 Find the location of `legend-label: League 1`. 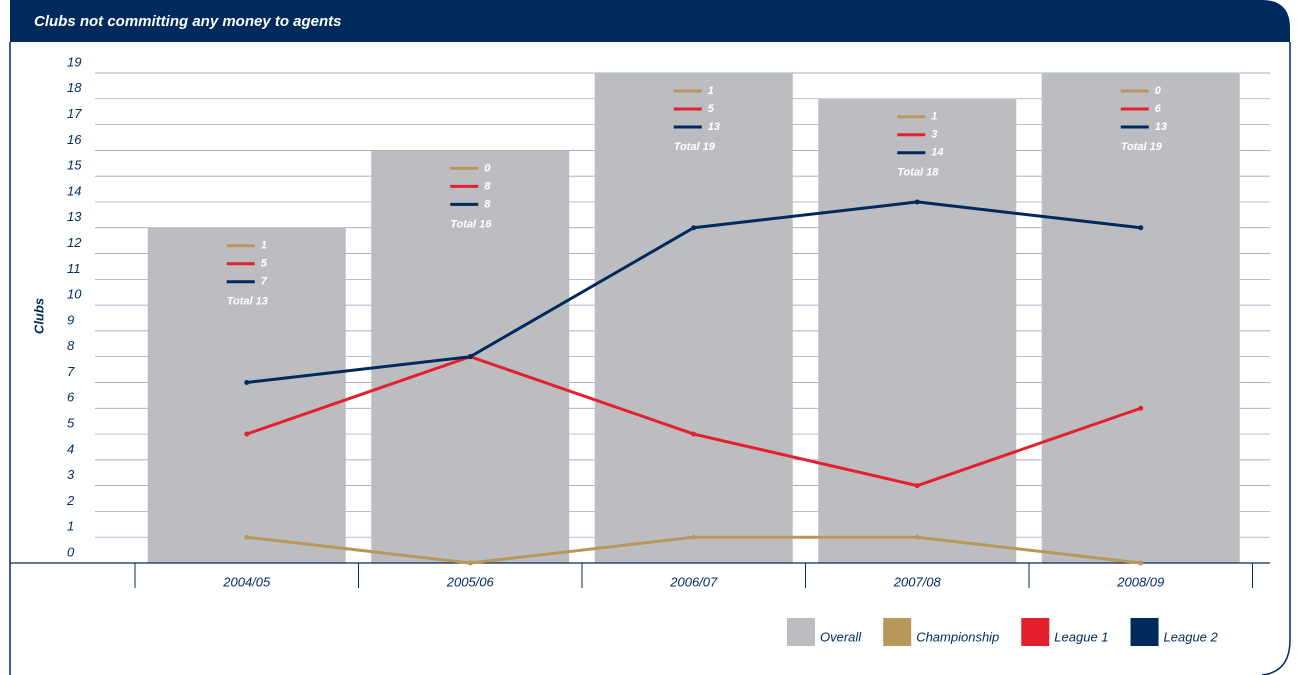

legend-label: League 1 is located at coordinates (1081, 636).